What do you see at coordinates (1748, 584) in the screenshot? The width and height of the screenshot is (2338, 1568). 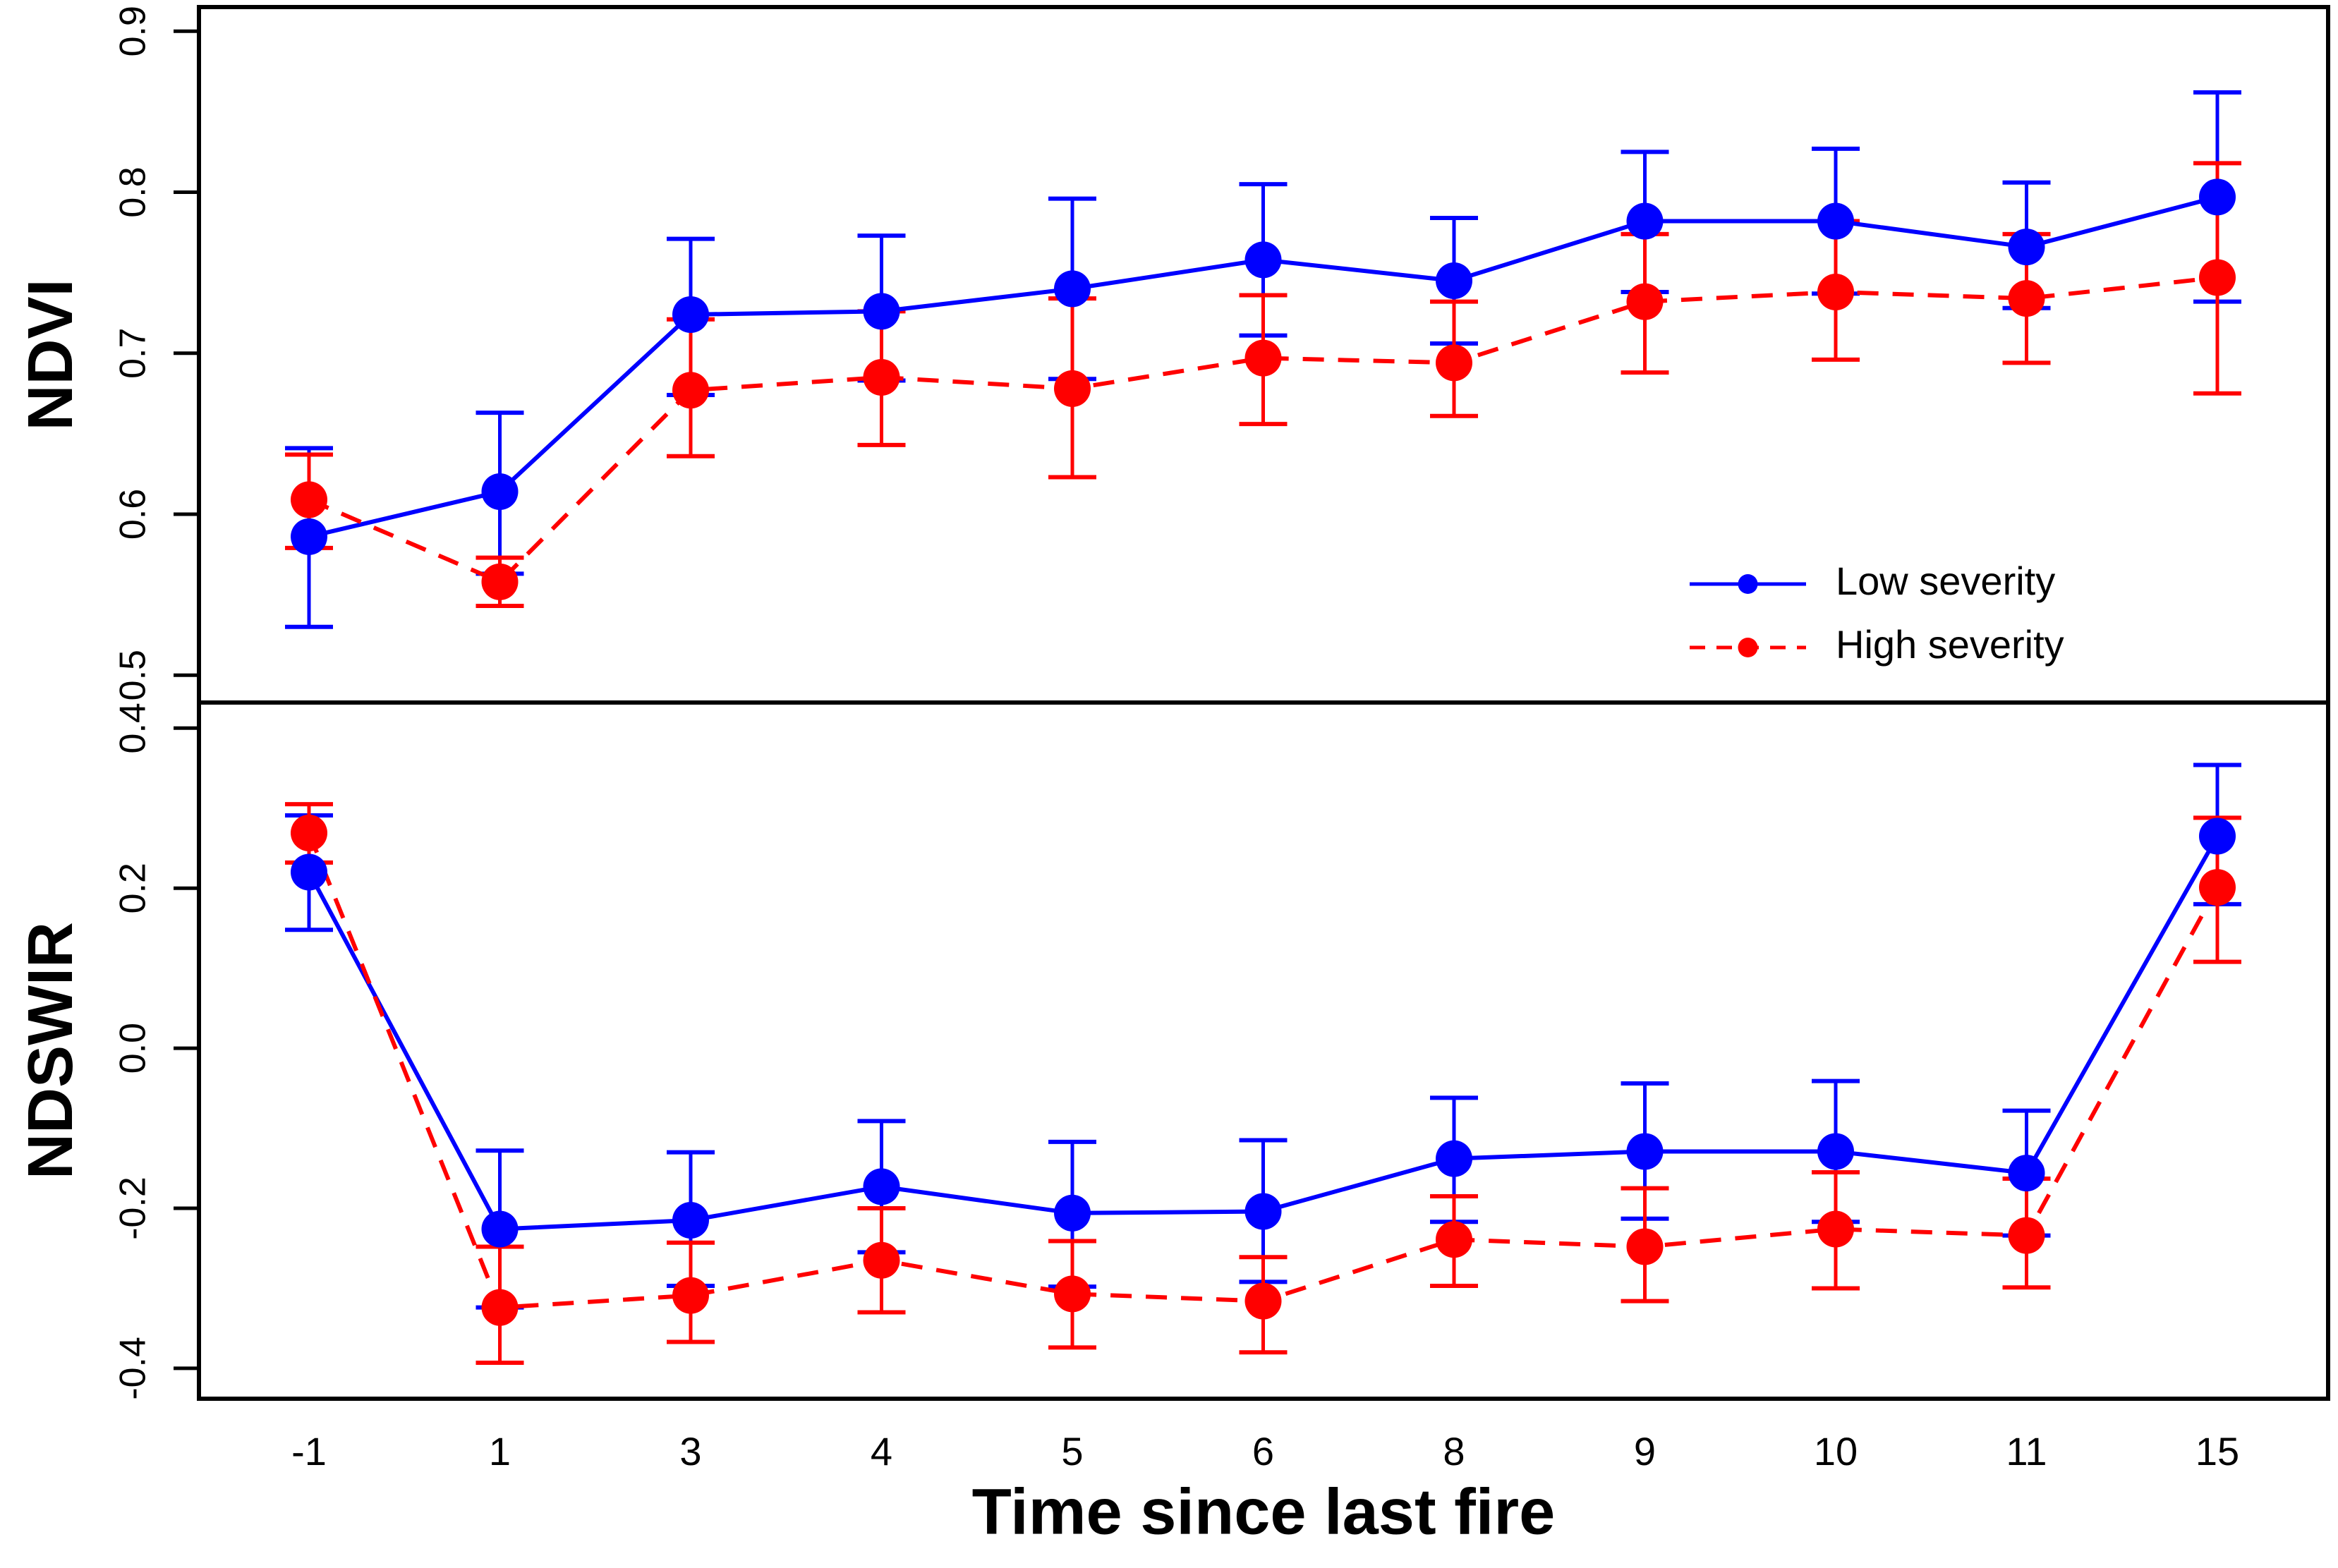 I see `legend-marker-low-severity` at bounding box center [1748, 584].